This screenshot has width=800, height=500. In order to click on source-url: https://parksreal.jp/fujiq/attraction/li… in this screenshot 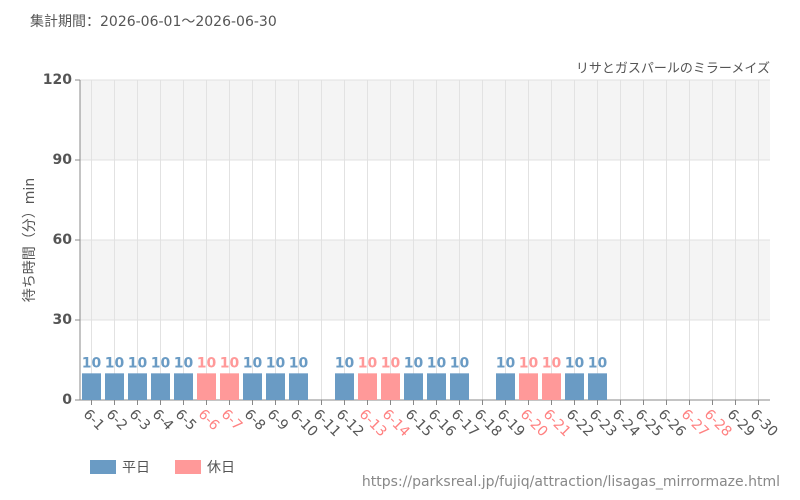, I will do `click(571, 482)`.